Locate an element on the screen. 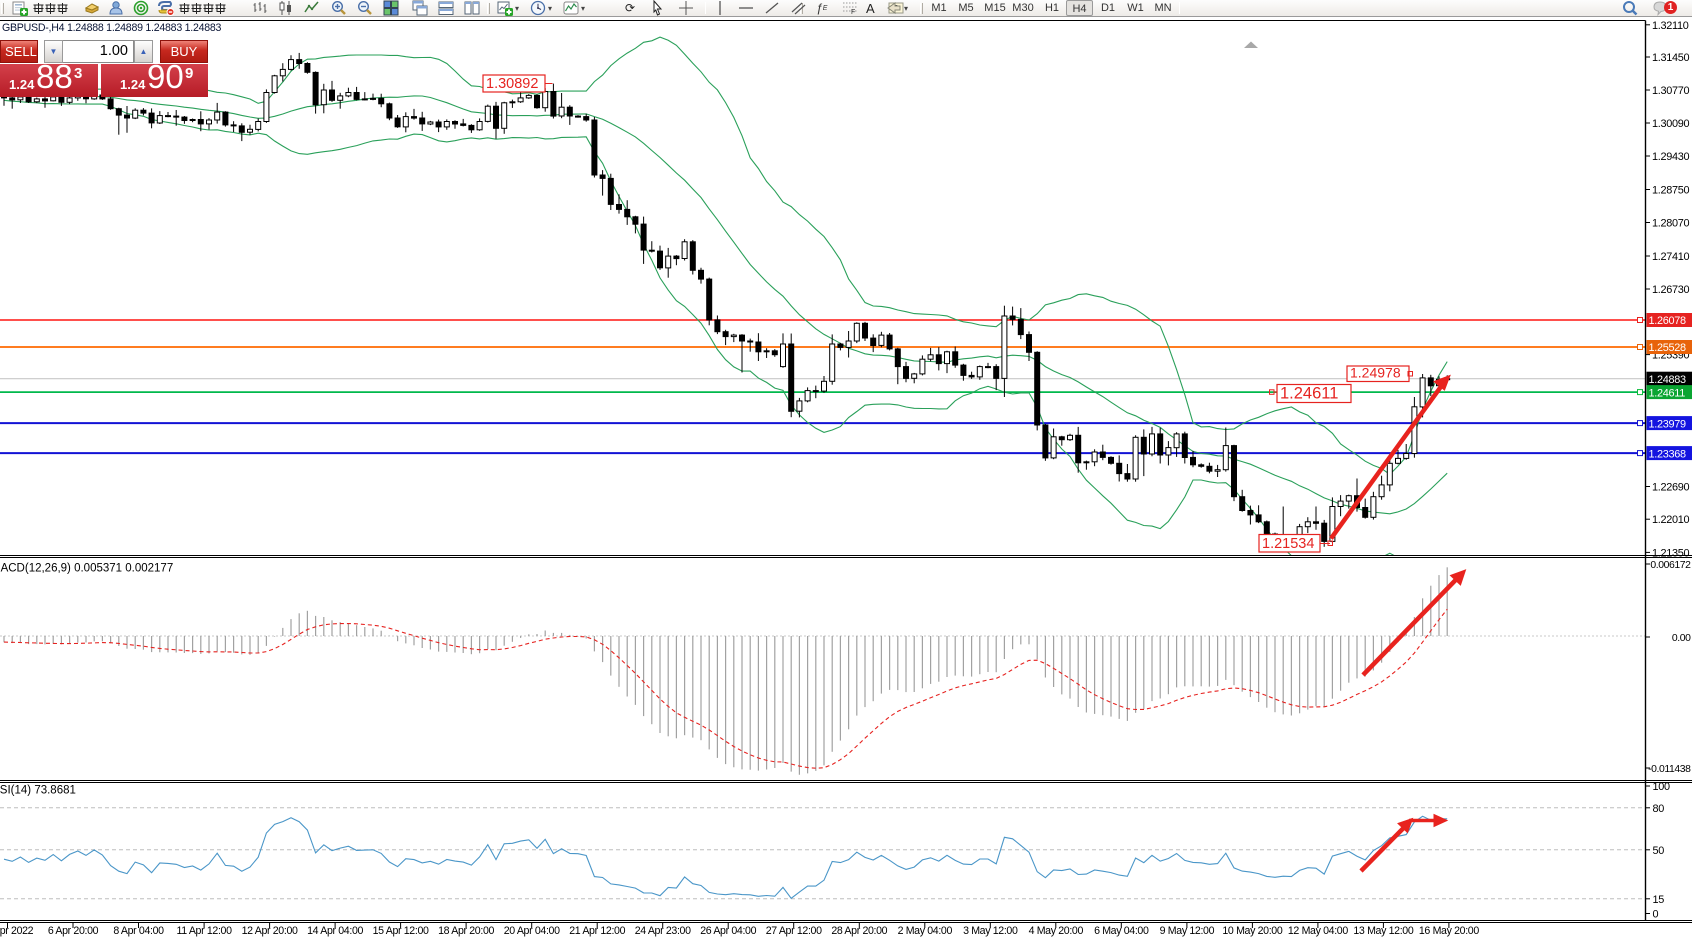  svg-text: 1.22010 is located at coordinates (1671, 520).